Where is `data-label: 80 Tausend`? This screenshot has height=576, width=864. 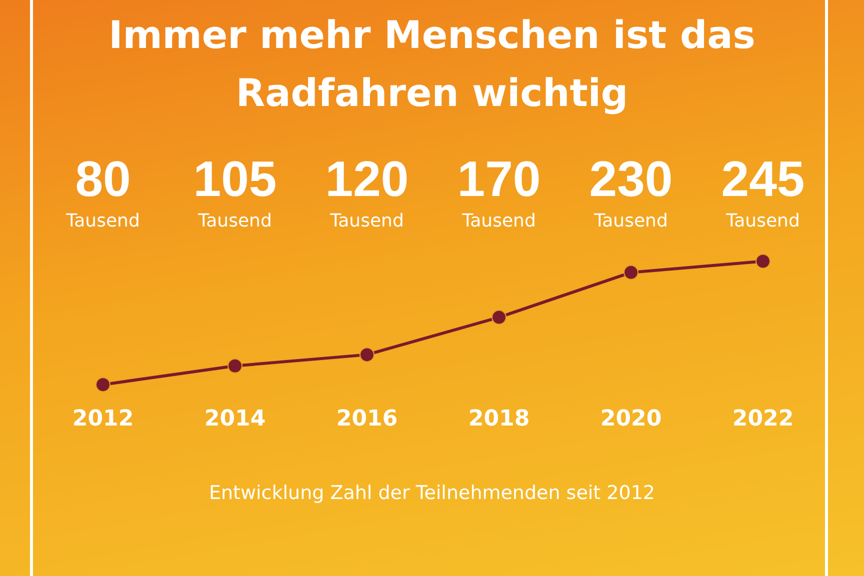 data-label: 80 Tausend is located at coordinates (102, 191).